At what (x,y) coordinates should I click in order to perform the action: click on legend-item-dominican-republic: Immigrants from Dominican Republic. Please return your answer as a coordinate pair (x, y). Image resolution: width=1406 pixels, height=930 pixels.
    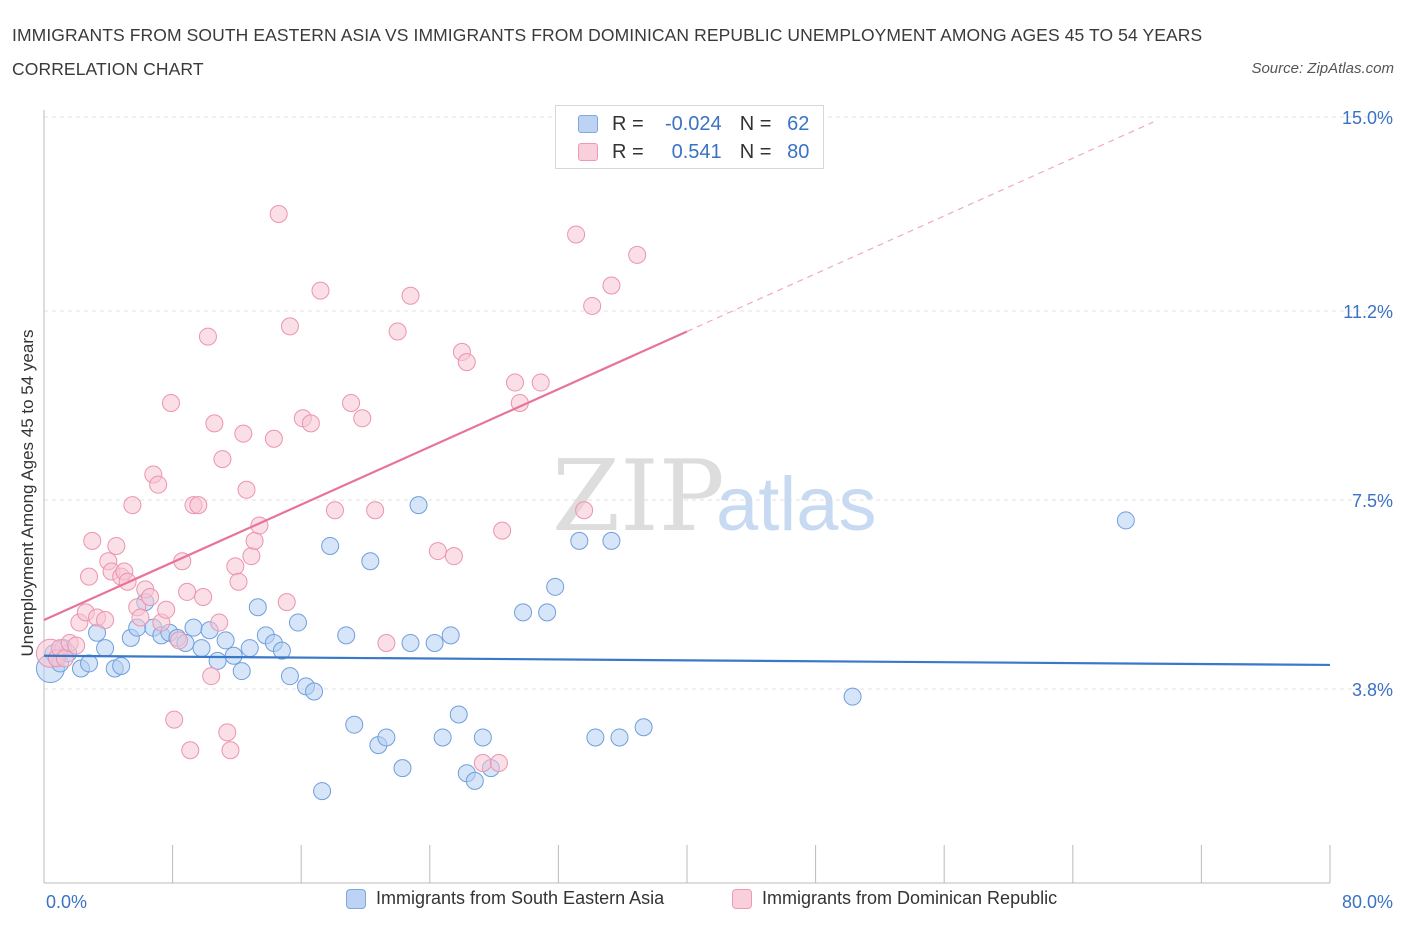
    Looking at the image, I should click on (894, 898).